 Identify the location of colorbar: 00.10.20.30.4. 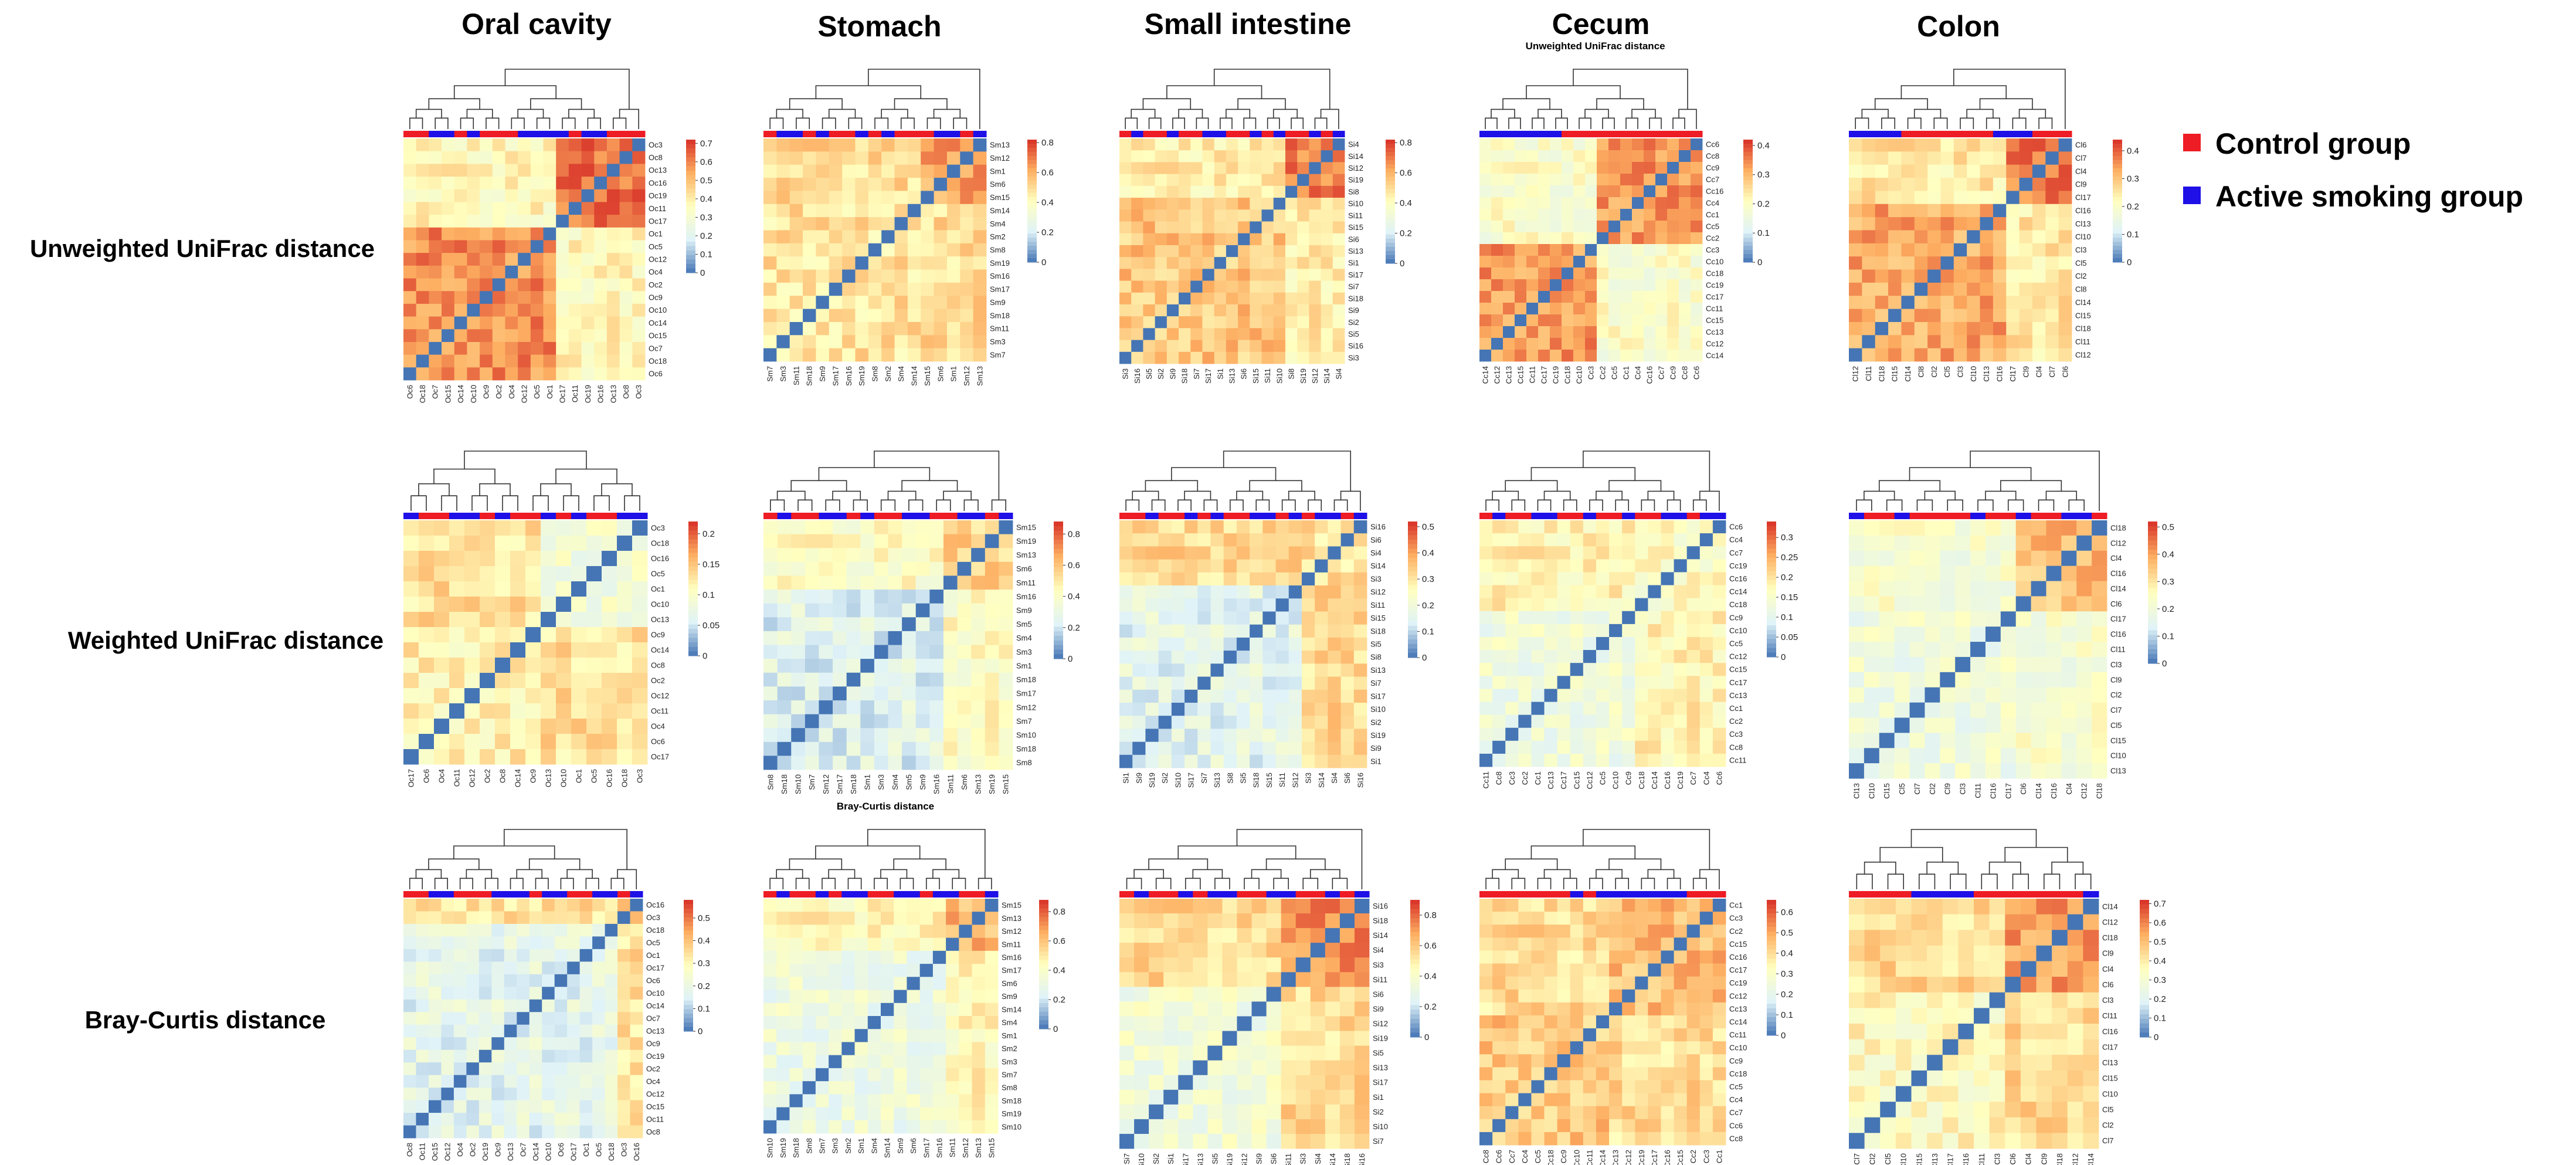
(2126, 203).